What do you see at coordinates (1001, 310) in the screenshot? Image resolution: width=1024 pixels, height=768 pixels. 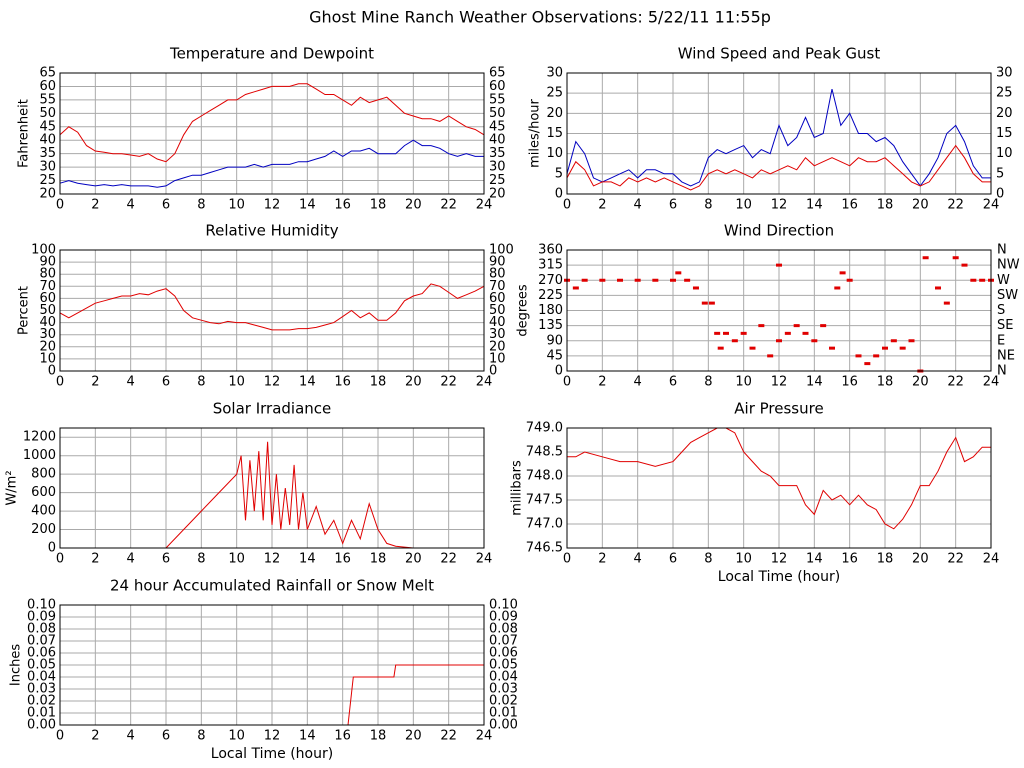 I see `y2-tick-label: S` at bounding box center [1001, 310].